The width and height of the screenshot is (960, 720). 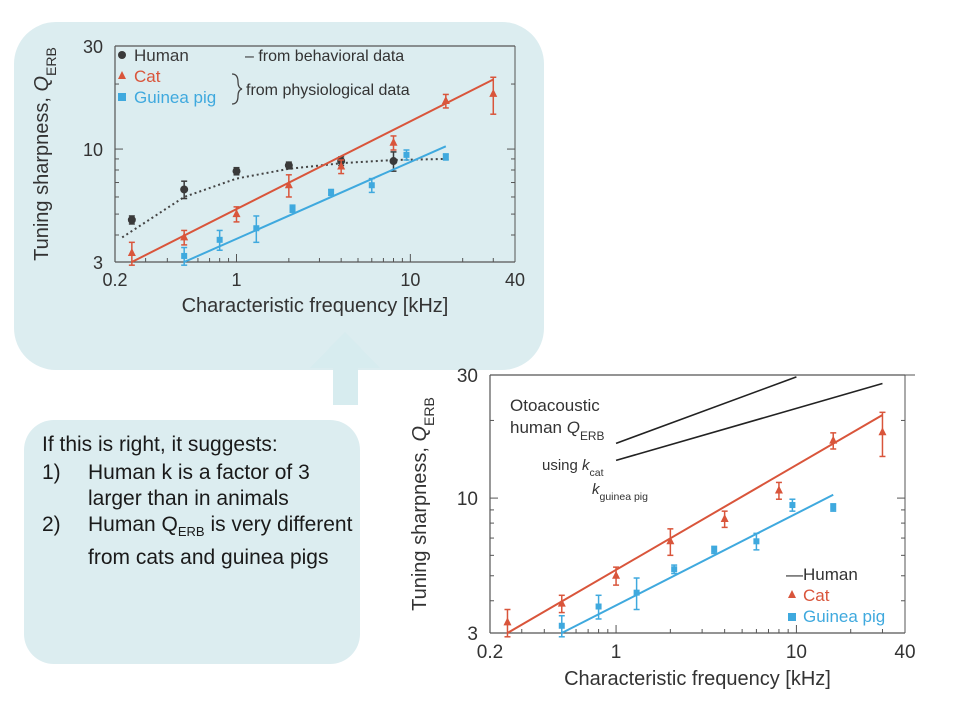 What do you see at coordinates (796, 652) in the screenshot?
I see `c2-x-tick-label: 10` at bounding box center [796, 652].